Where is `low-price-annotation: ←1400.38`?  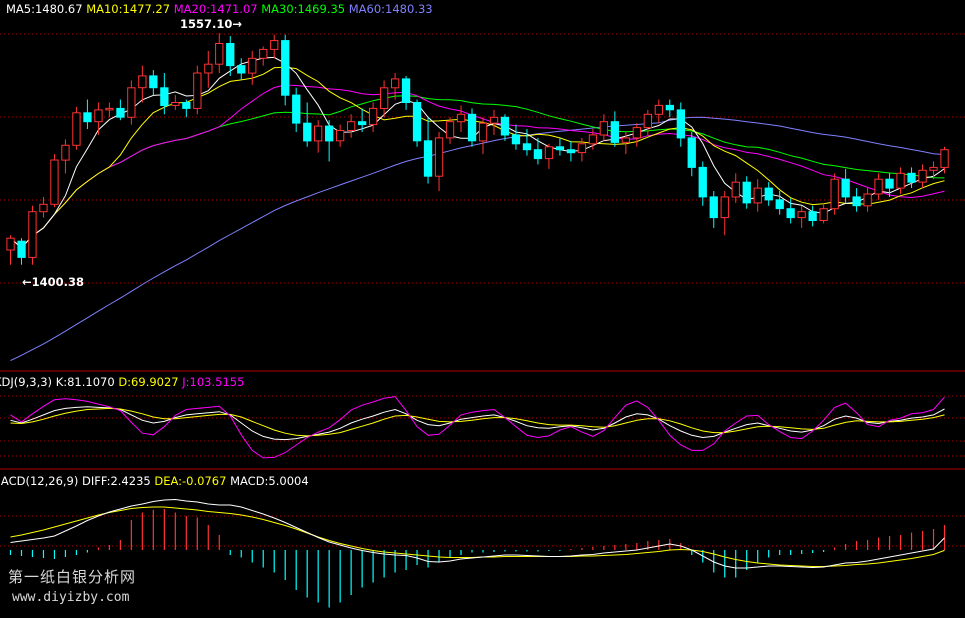 low-price-annotation: ←1400.38 is located at coordinates (53, 282).